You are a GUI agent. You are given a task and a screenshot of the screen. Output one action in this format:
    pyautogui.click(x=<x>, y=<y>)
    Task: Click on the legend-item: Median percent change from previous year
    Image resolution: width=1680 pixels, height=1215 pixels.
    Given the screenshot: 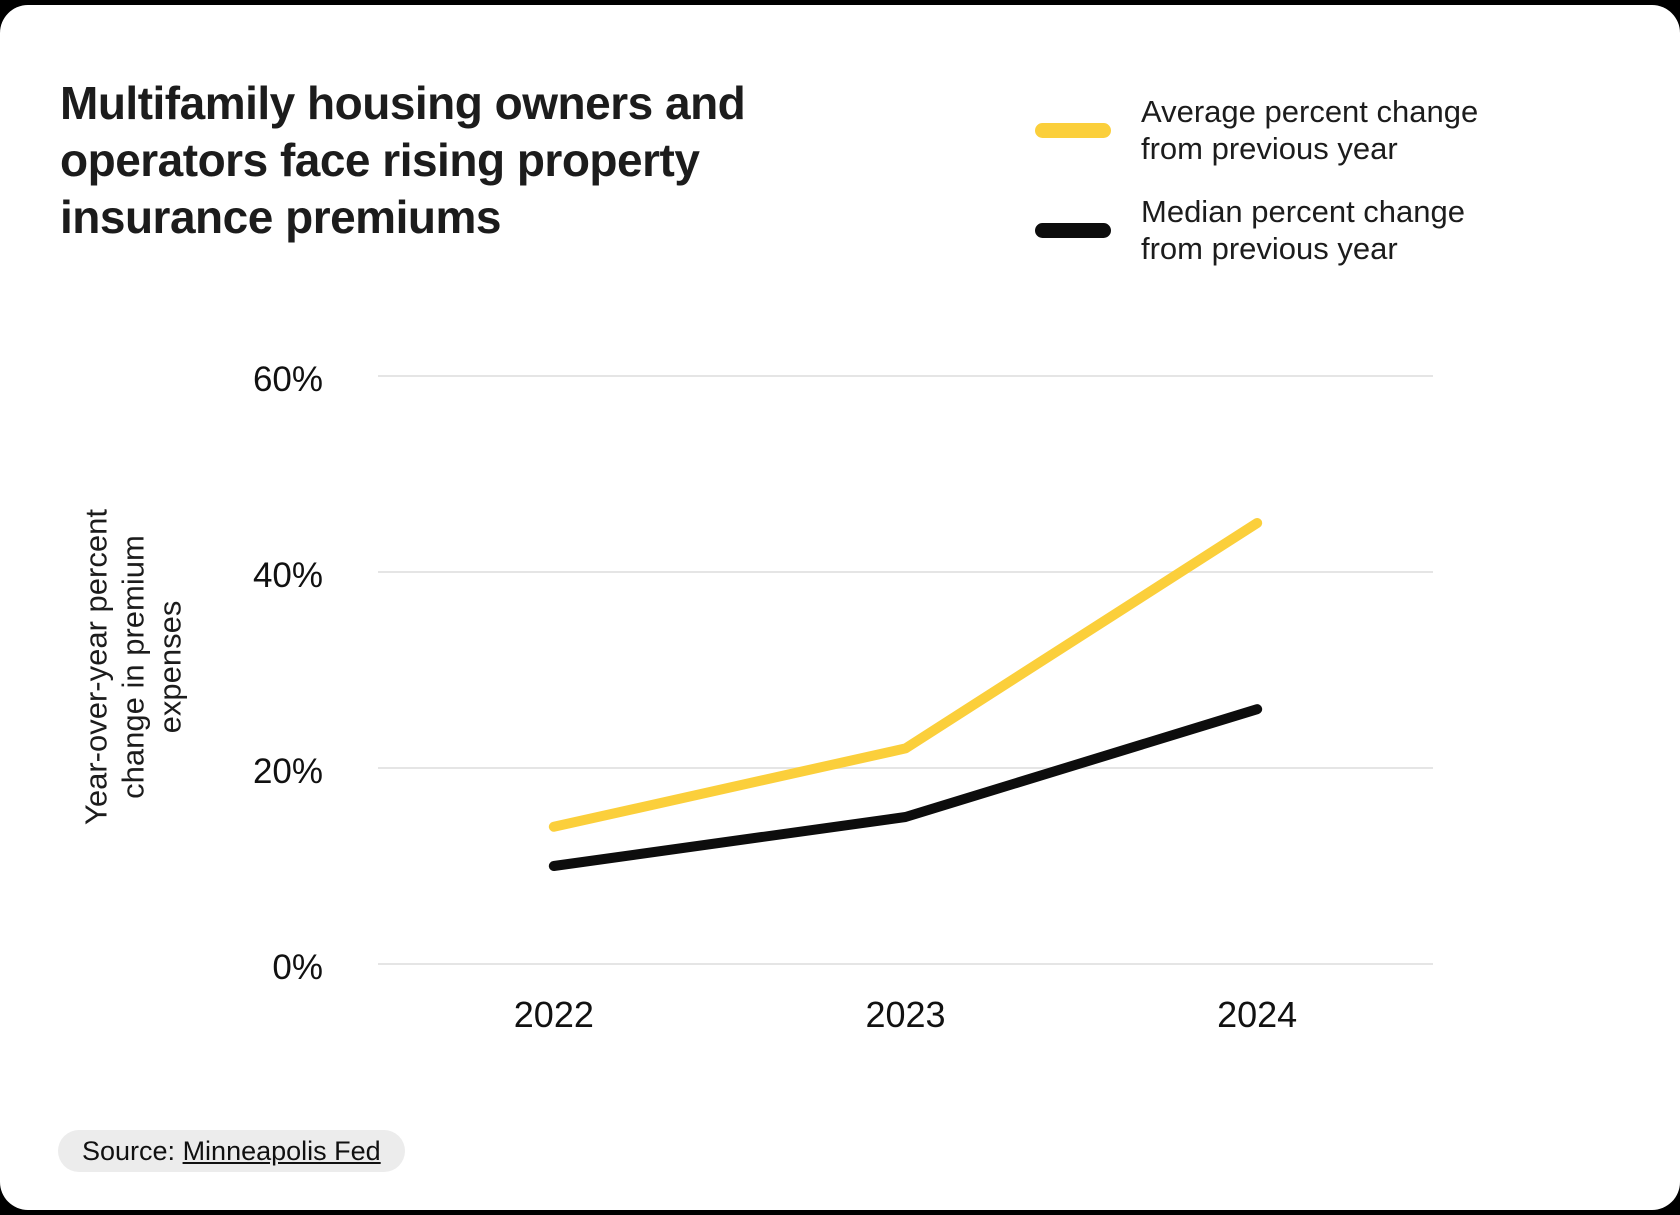 What is the action you would take?
    pyautogui.click(x=1283, y=230)
    